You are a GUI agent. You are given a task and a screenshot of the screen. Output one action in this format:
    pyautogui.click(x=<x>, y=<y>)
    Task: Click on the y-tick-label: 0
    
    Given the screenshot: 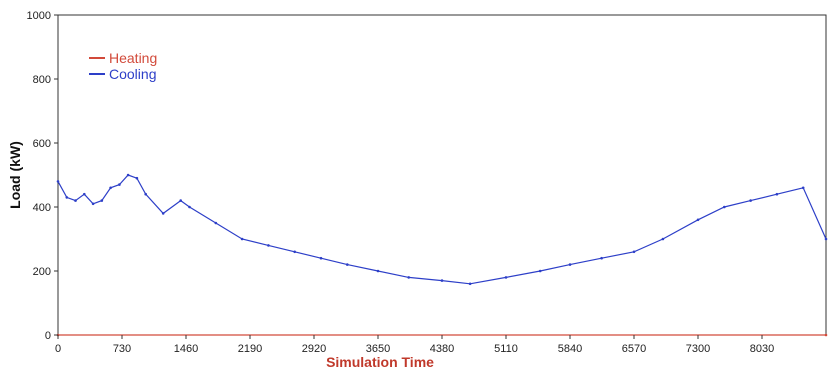 What is the action you would take?
    pyautogui.click(x=48, y=336)
    